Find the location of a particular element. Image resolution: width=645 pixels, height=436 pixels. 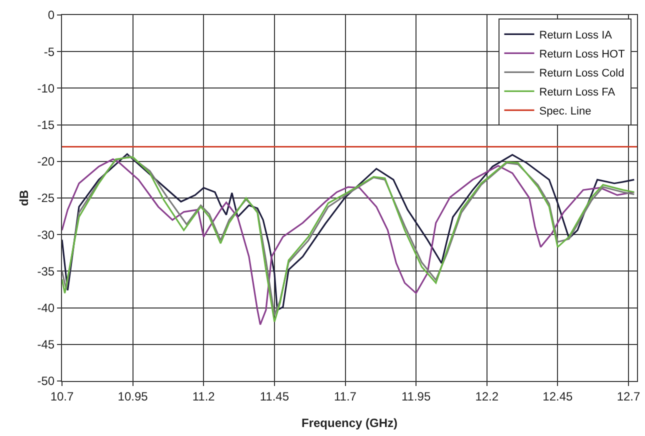

y-tick-label: 0 is located at coordinates (51, 15).